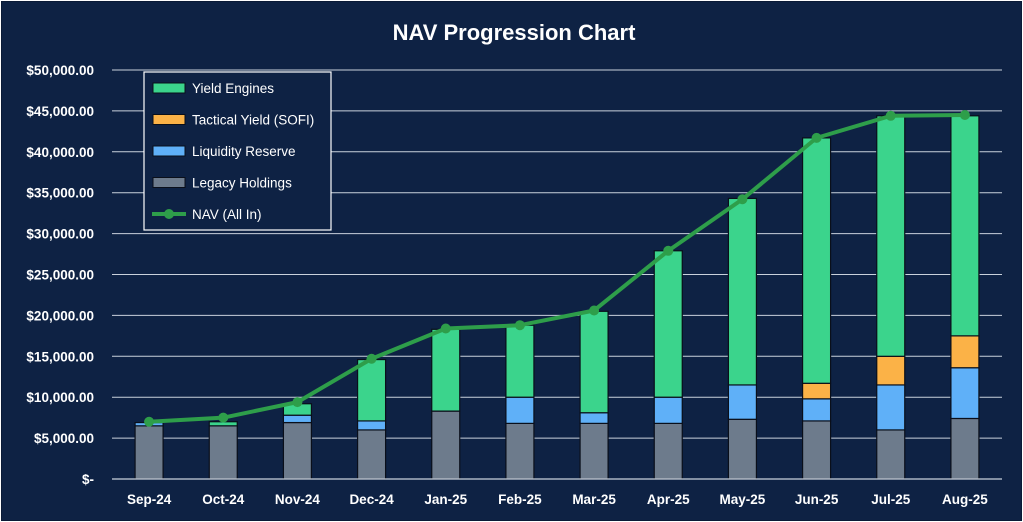 The width and height of the screenshot is (1023, 522). What do you see at coordinates (60, 152) in the screenshot?
I see `y-tick-label: $40,000.00` at bounding box center [60, 152].